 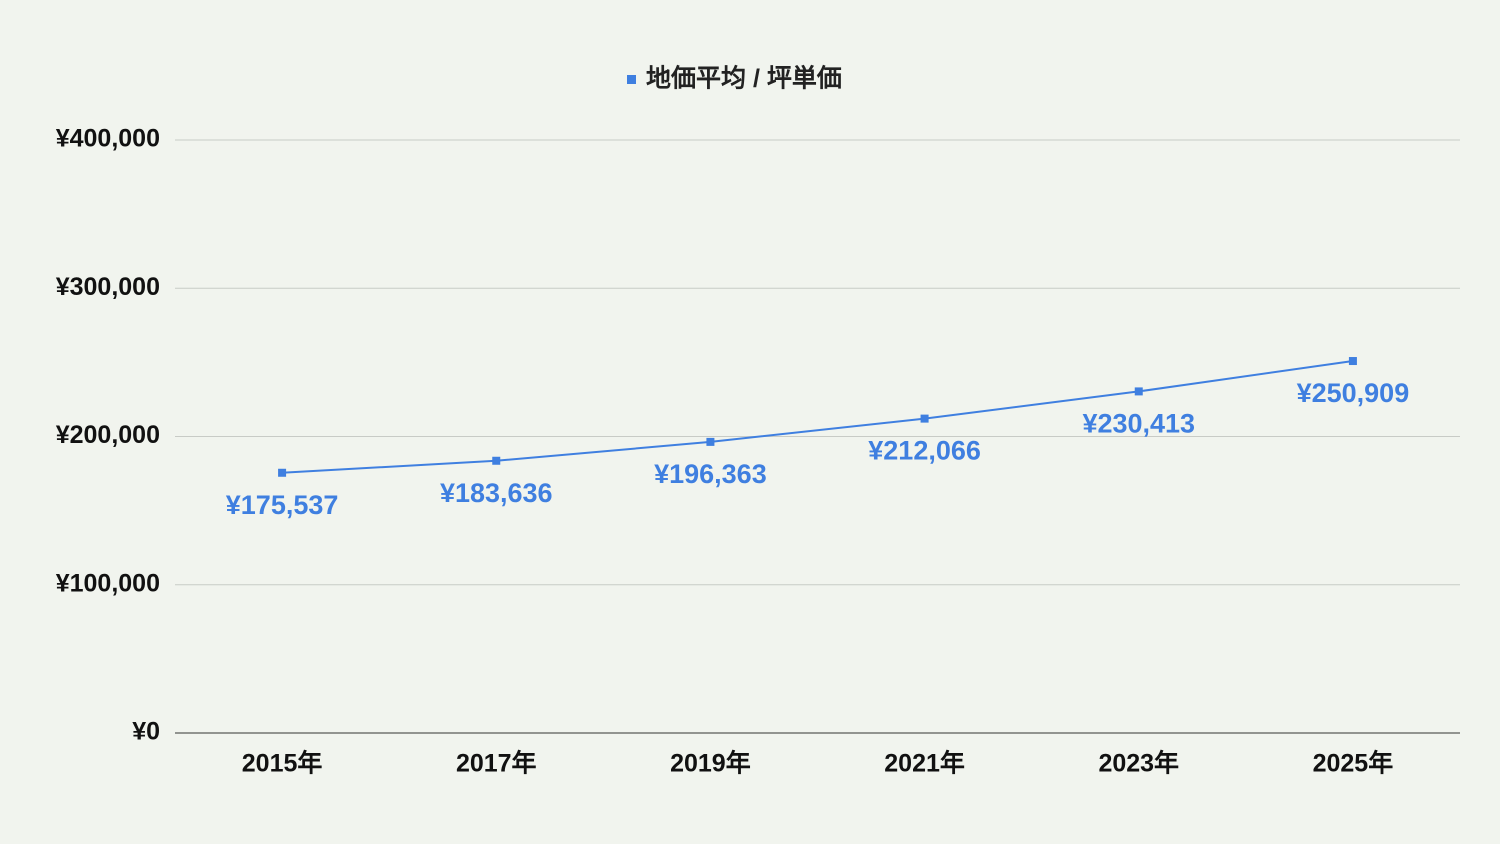 I want to click on series-line, so click(x=818, y=417).